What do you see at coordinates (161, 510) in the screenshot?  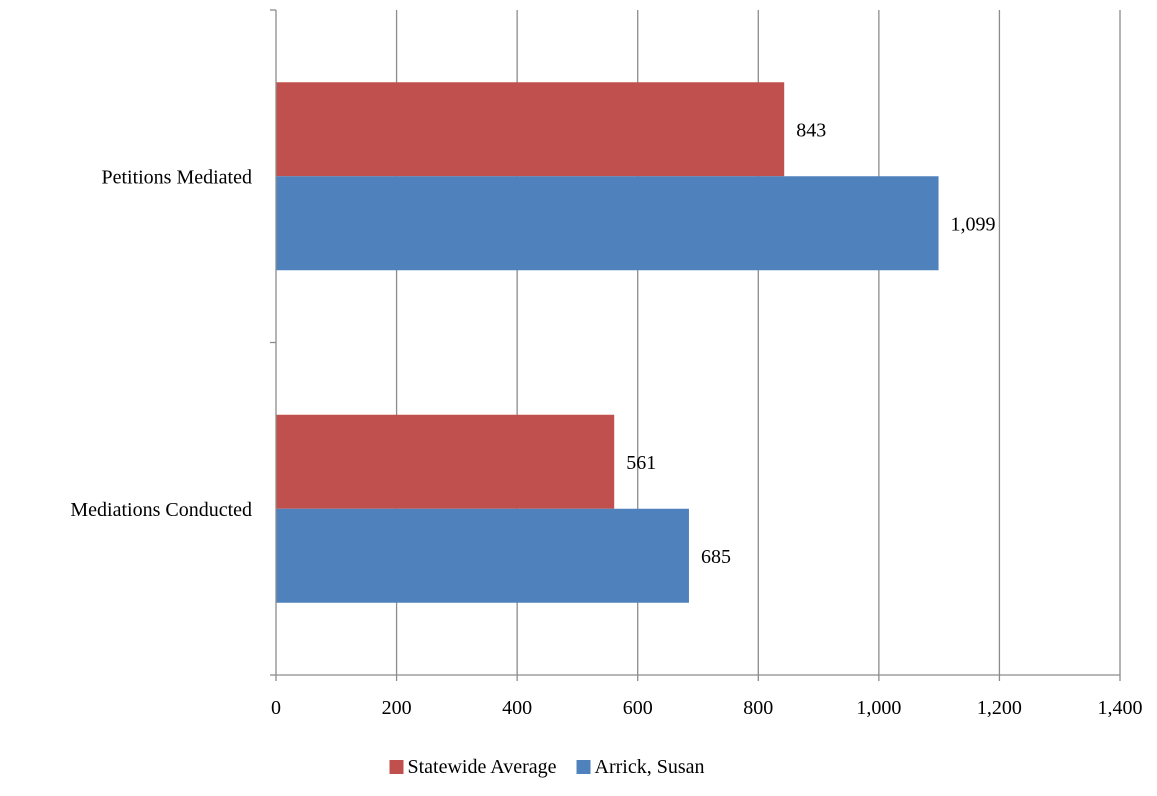 I see `category-label: Mediations Conducted` at bounding box center [161, 510].